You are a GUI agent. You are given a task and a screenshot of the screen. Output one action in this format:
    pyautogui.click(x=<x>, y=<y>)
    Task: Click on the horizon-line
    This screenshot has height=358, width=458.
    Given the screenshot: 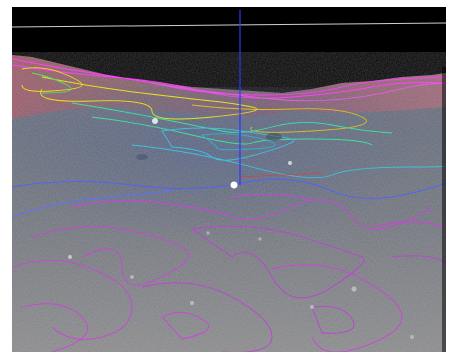 What is the action you would take?
    pyautogui.click(x=229, y=25)
    